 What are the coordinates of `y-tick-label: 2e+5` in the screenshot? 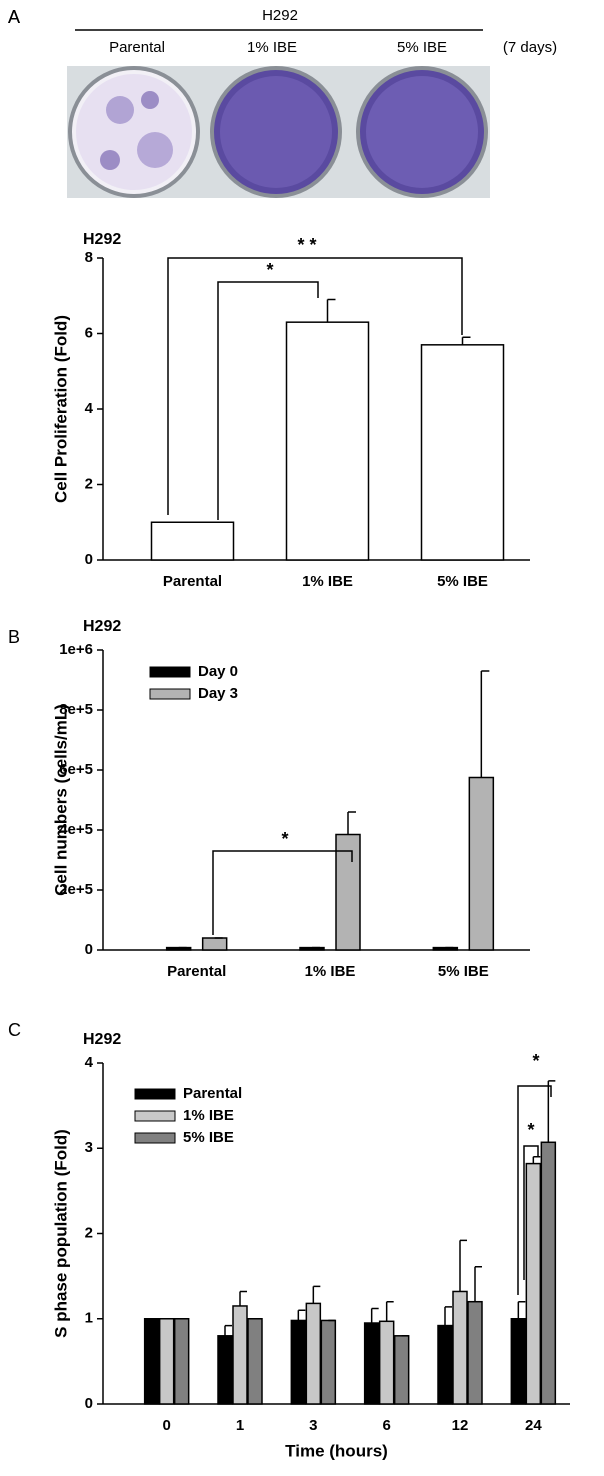 It's located at (76, 889).